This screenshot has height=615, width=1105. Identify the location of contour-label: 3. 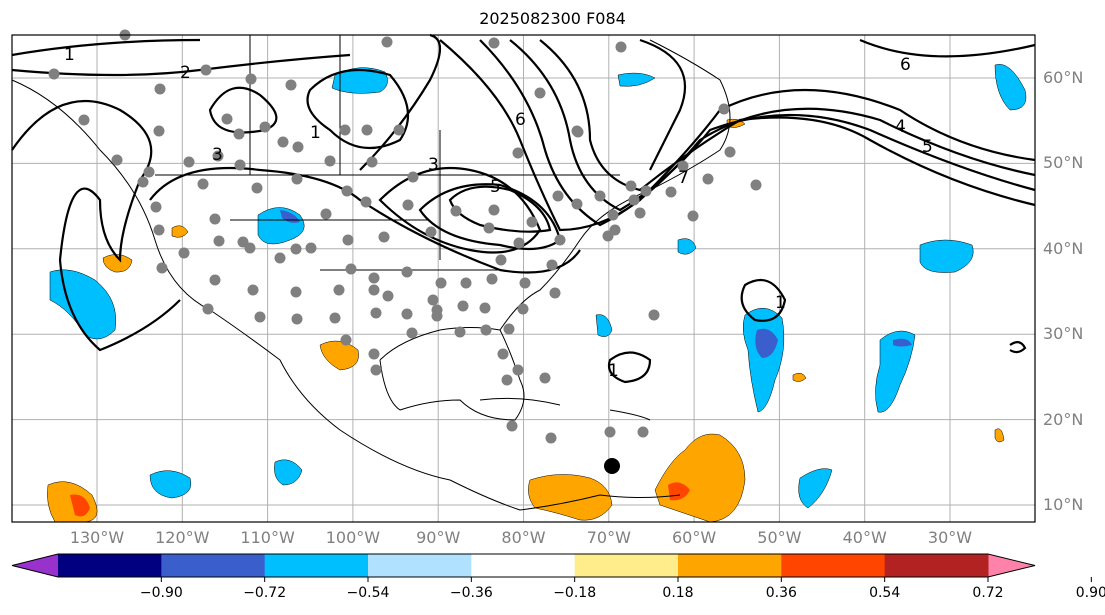
(433, 165).